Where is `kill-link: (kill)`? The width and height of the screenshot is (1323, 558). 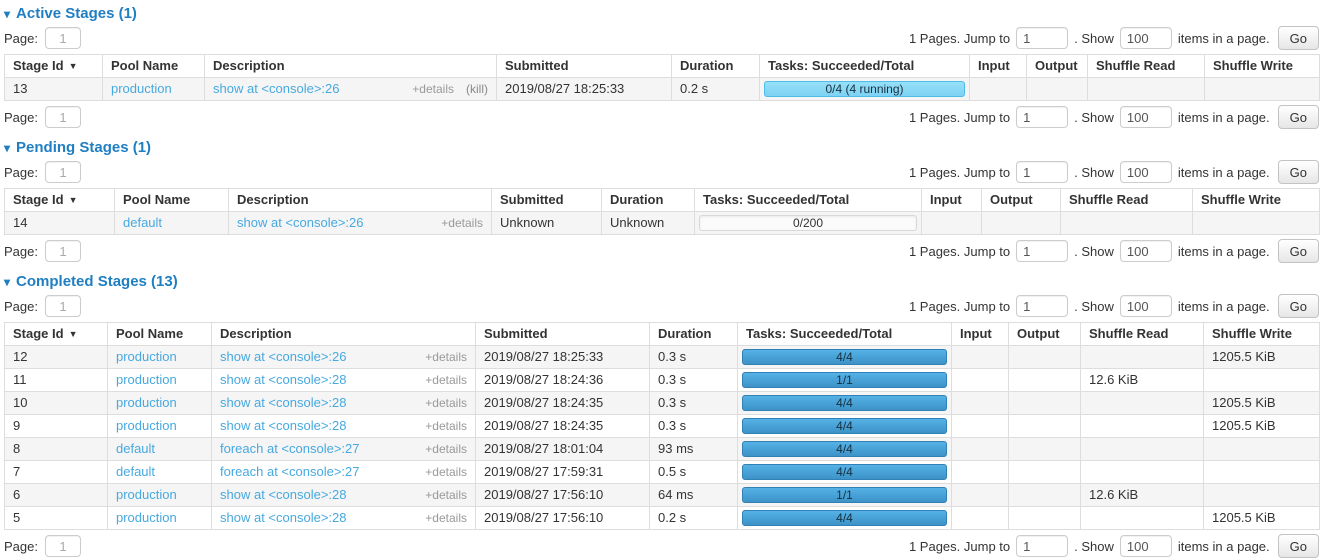
kill-link: (kill) is located at coordinates (477, 89).